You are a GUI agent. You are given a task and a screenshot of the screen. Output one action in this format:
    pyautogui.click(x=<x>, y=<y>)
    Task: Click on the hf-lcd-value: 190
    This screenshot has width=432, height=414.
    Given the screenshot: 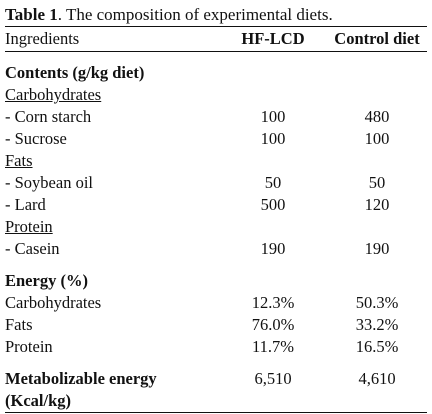 What is the action you would take?
    pyautogui.click(x=273, y=248)
    